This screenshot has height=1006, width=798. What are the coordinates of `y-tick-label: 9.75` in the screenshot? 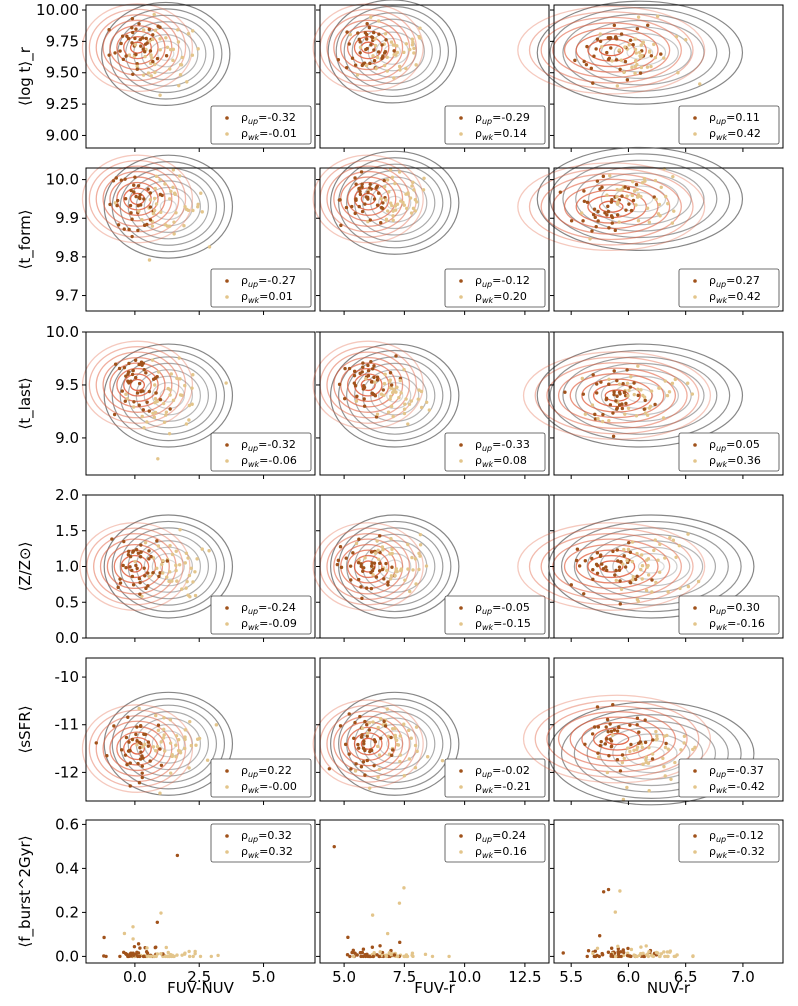 It's located at (62, 41).